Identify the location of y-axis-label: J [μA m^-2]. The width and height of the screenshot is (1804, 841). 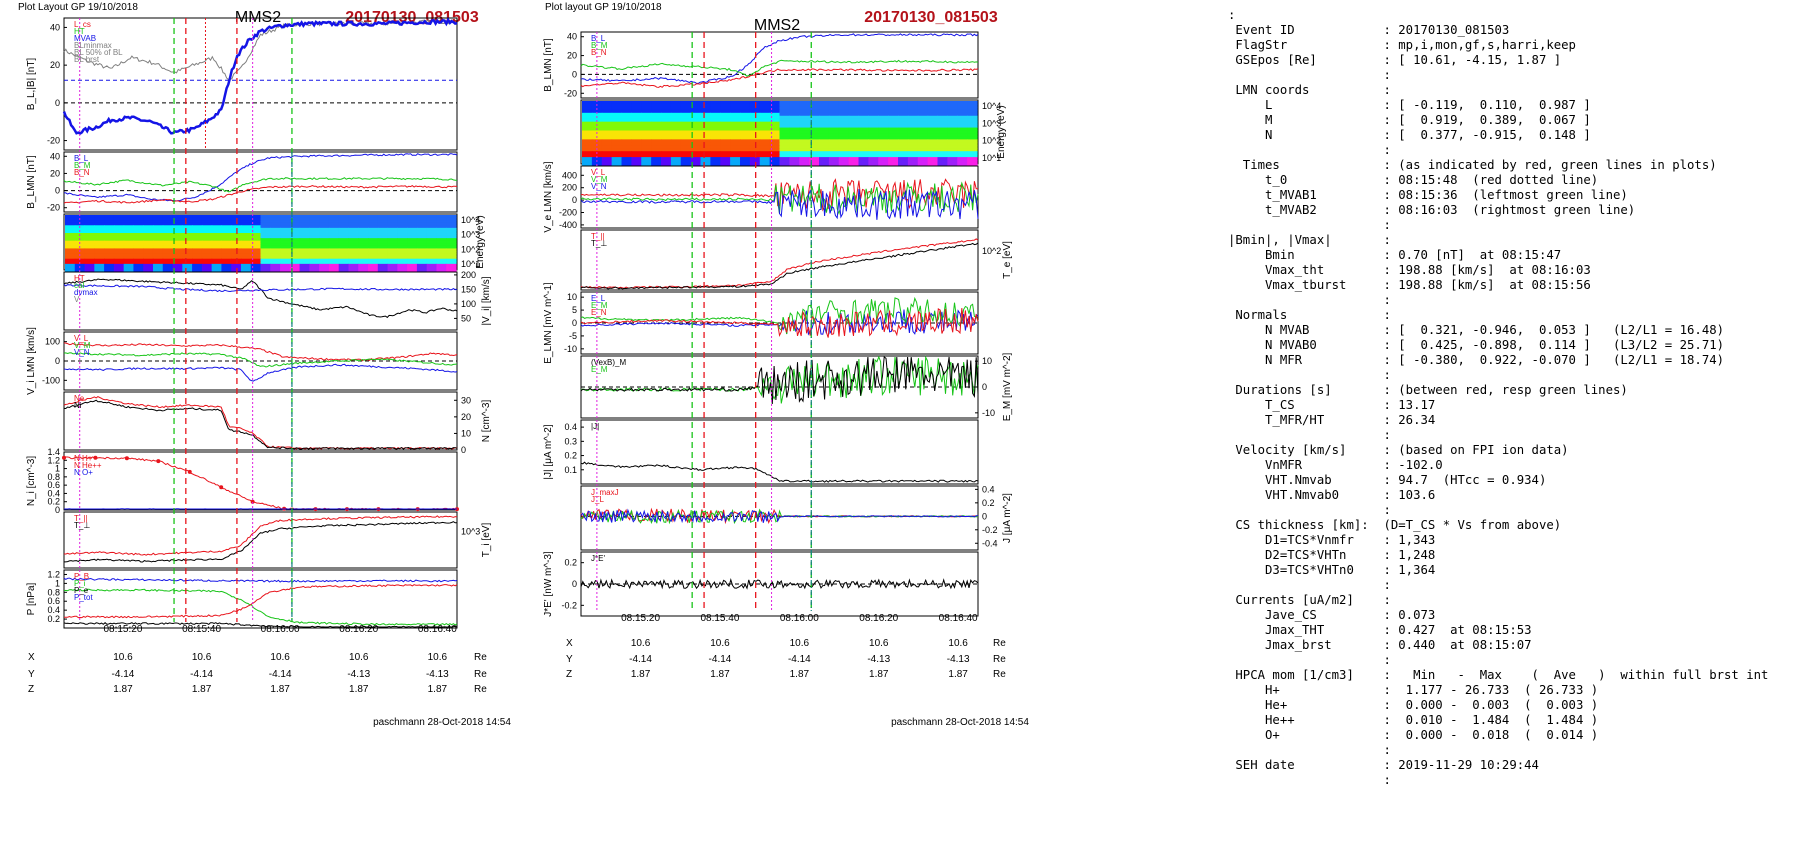
(1007, 518).